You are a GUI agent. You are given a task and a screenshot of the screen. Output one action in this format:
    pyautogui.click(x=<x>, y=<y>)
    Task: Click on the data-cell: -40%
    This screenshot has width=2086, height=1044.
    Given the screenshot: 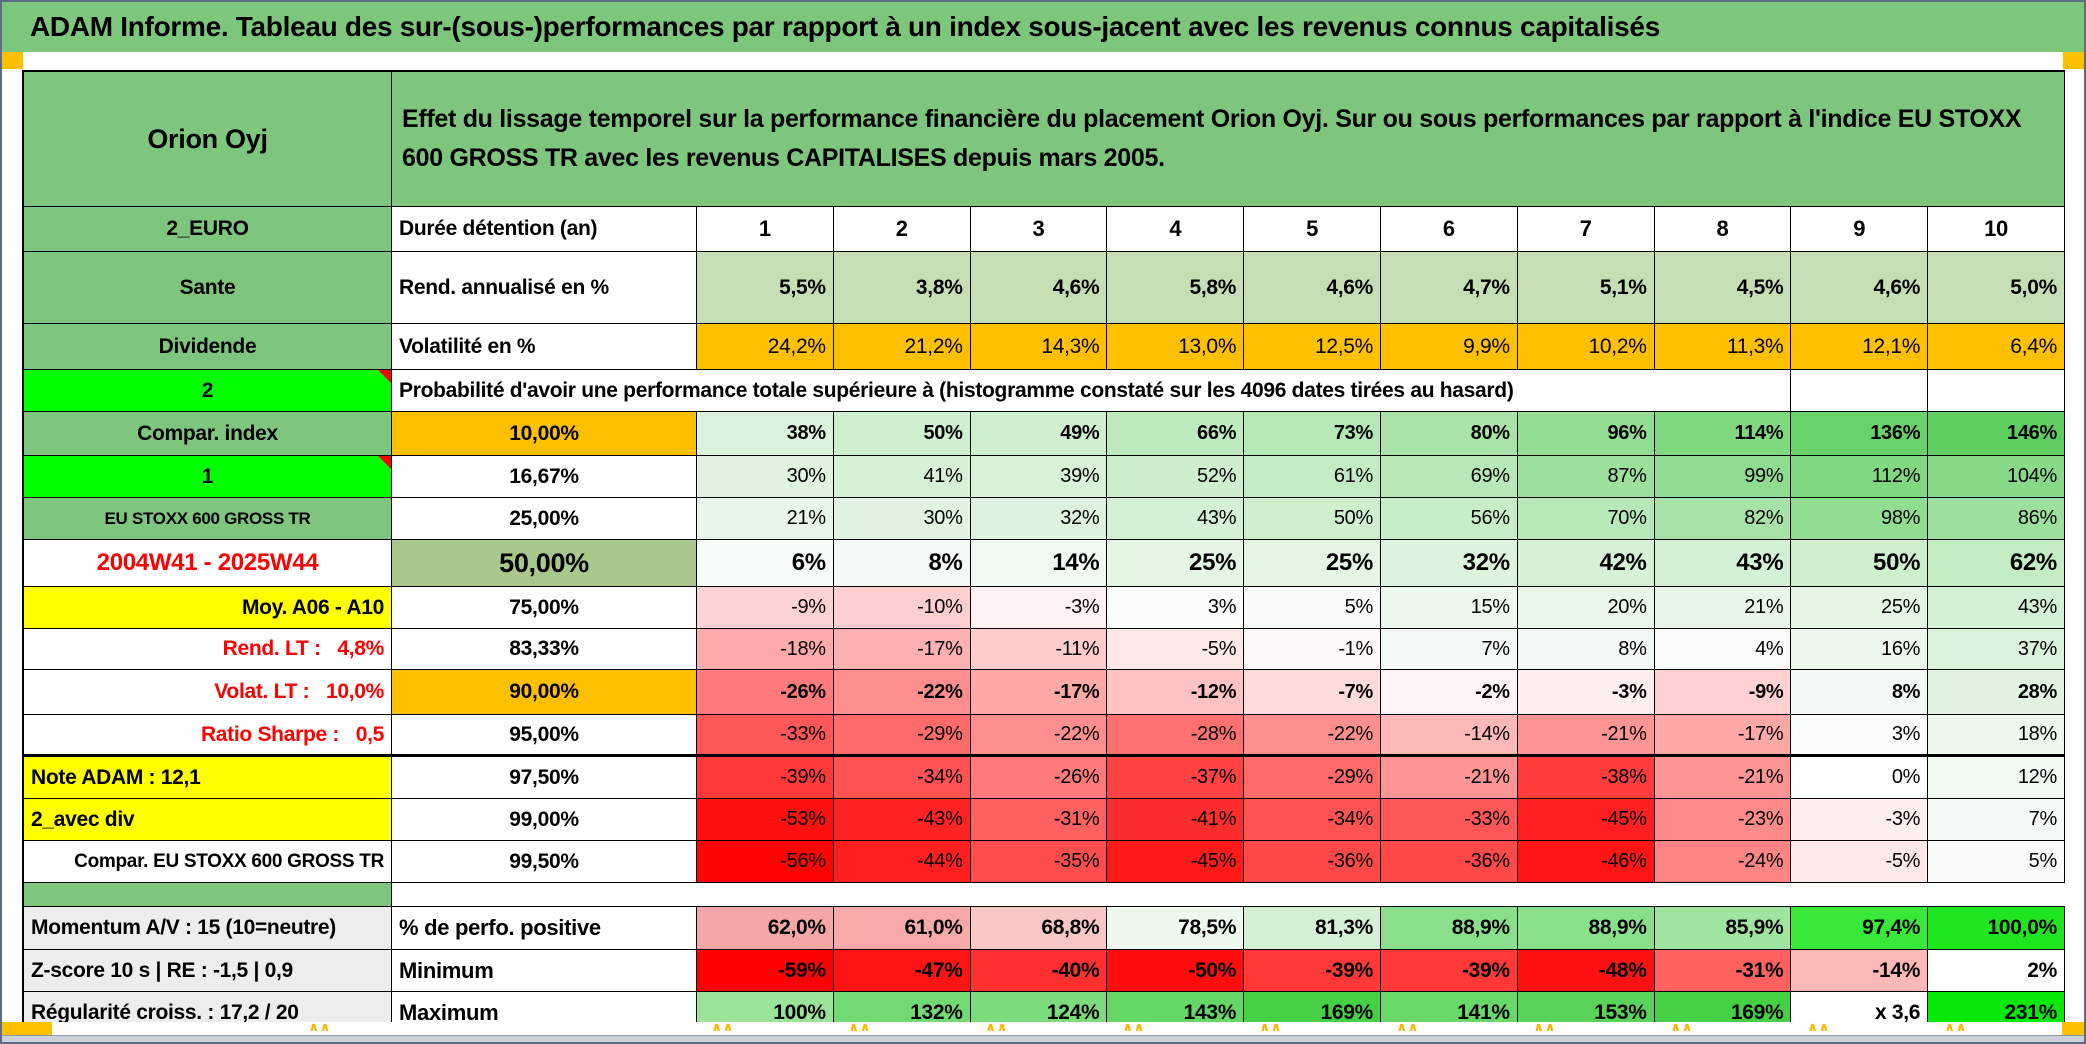 What is the action you would take?
    pyautogui.click(x=1039, y=971)
    